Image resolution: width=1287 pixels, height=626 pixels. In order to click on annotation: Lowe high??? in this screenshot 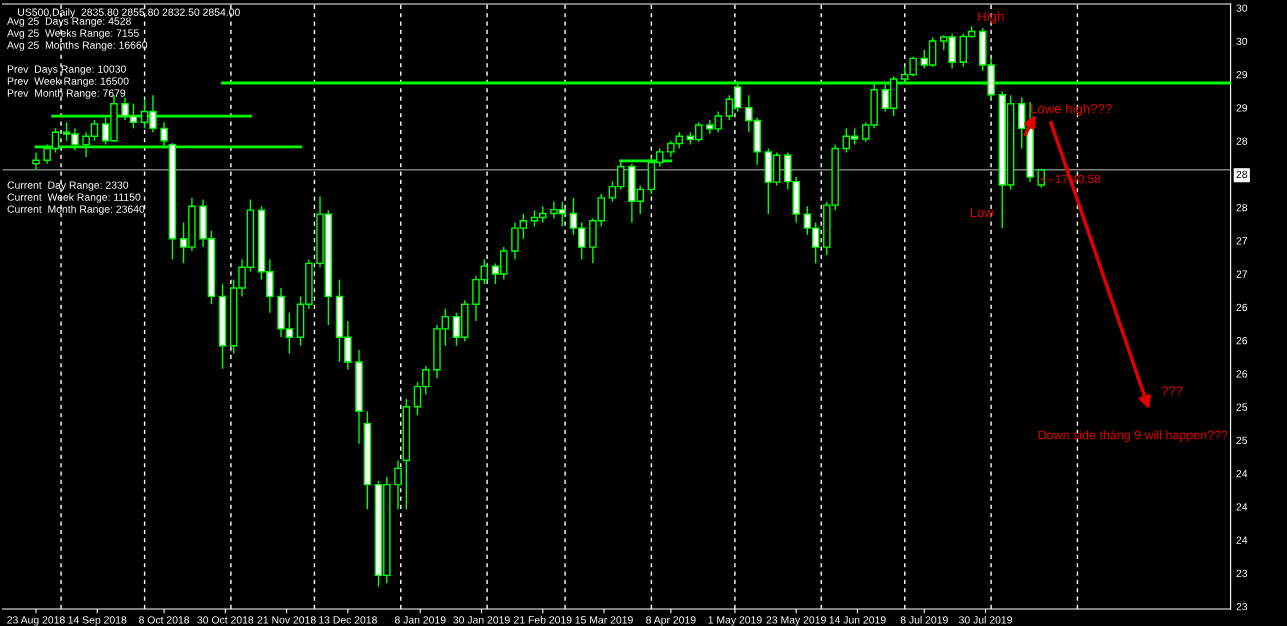, I will do `click(1071, 109)`.